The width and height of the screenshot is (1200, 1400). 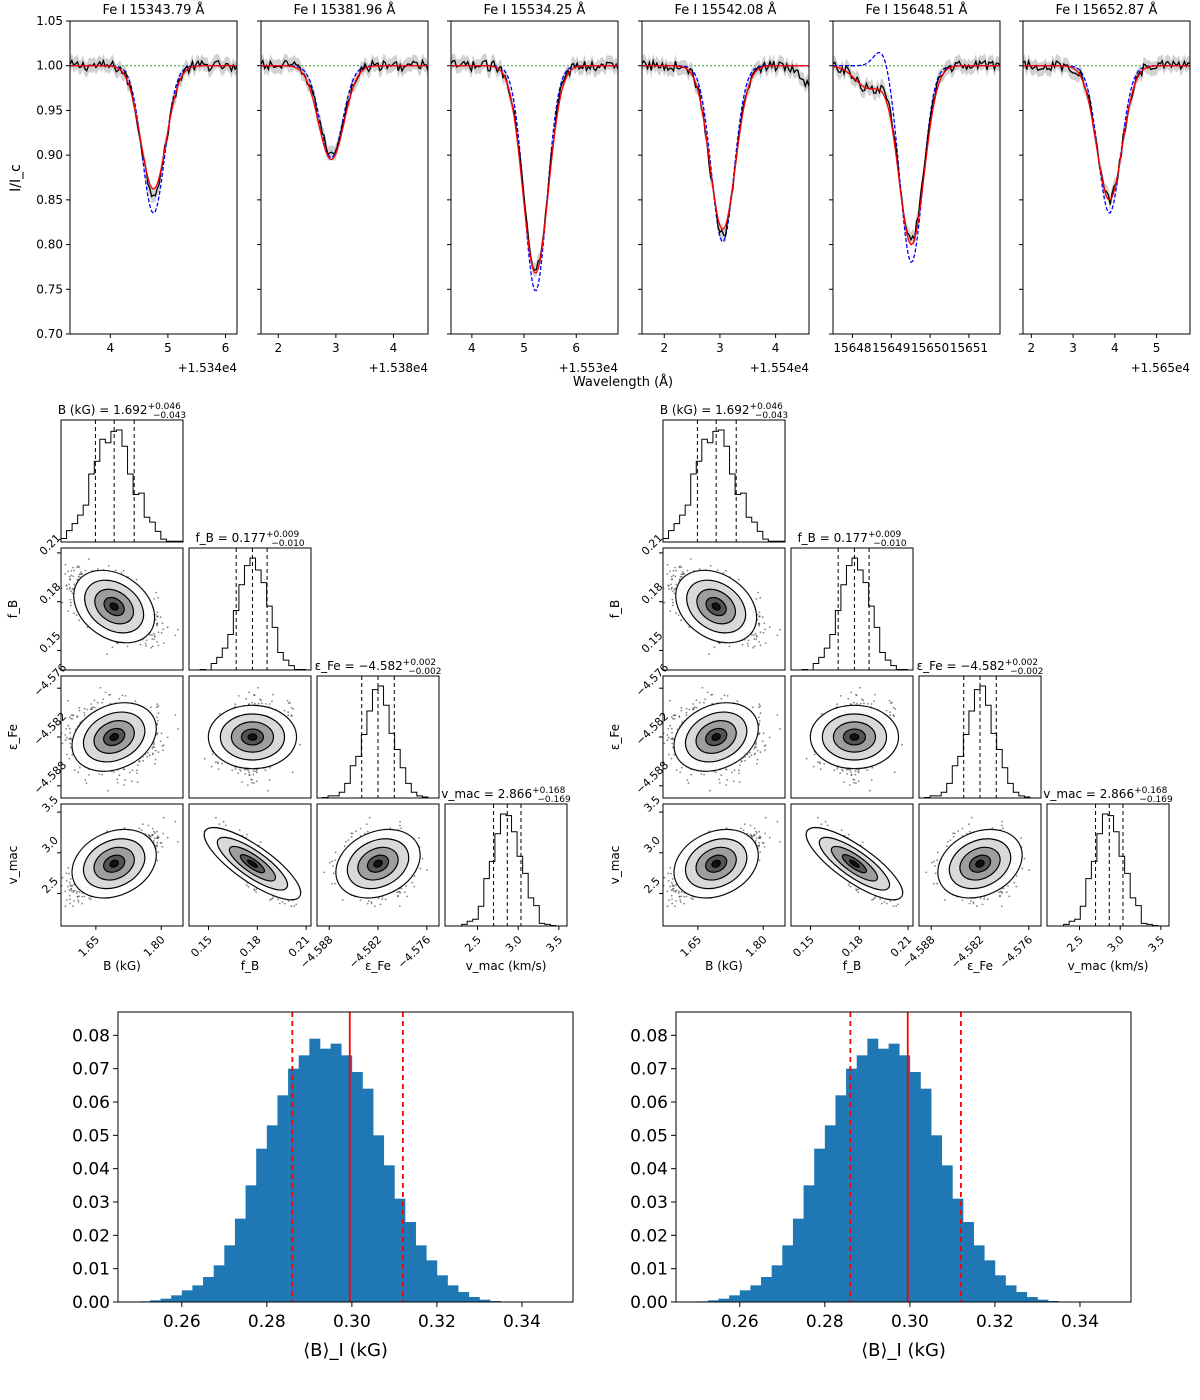 What do you see at coordinates (776, 348) in the screenshot?
I see `x-tick-label: 4` at bounding box center [776, 348].